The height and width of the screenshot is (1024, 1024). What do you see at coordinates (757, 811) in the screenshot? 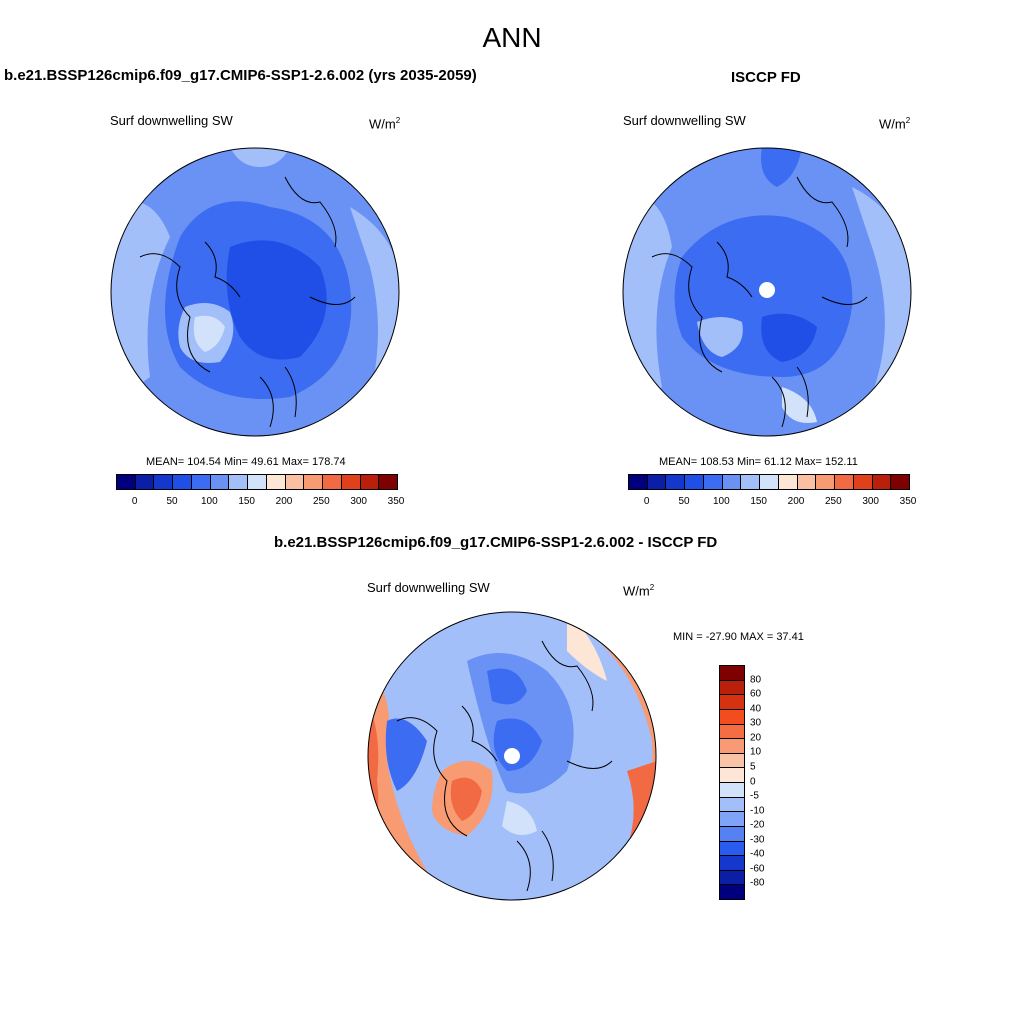
I see `colorbar-tick-label: -10` at bounding box center [757, 811].